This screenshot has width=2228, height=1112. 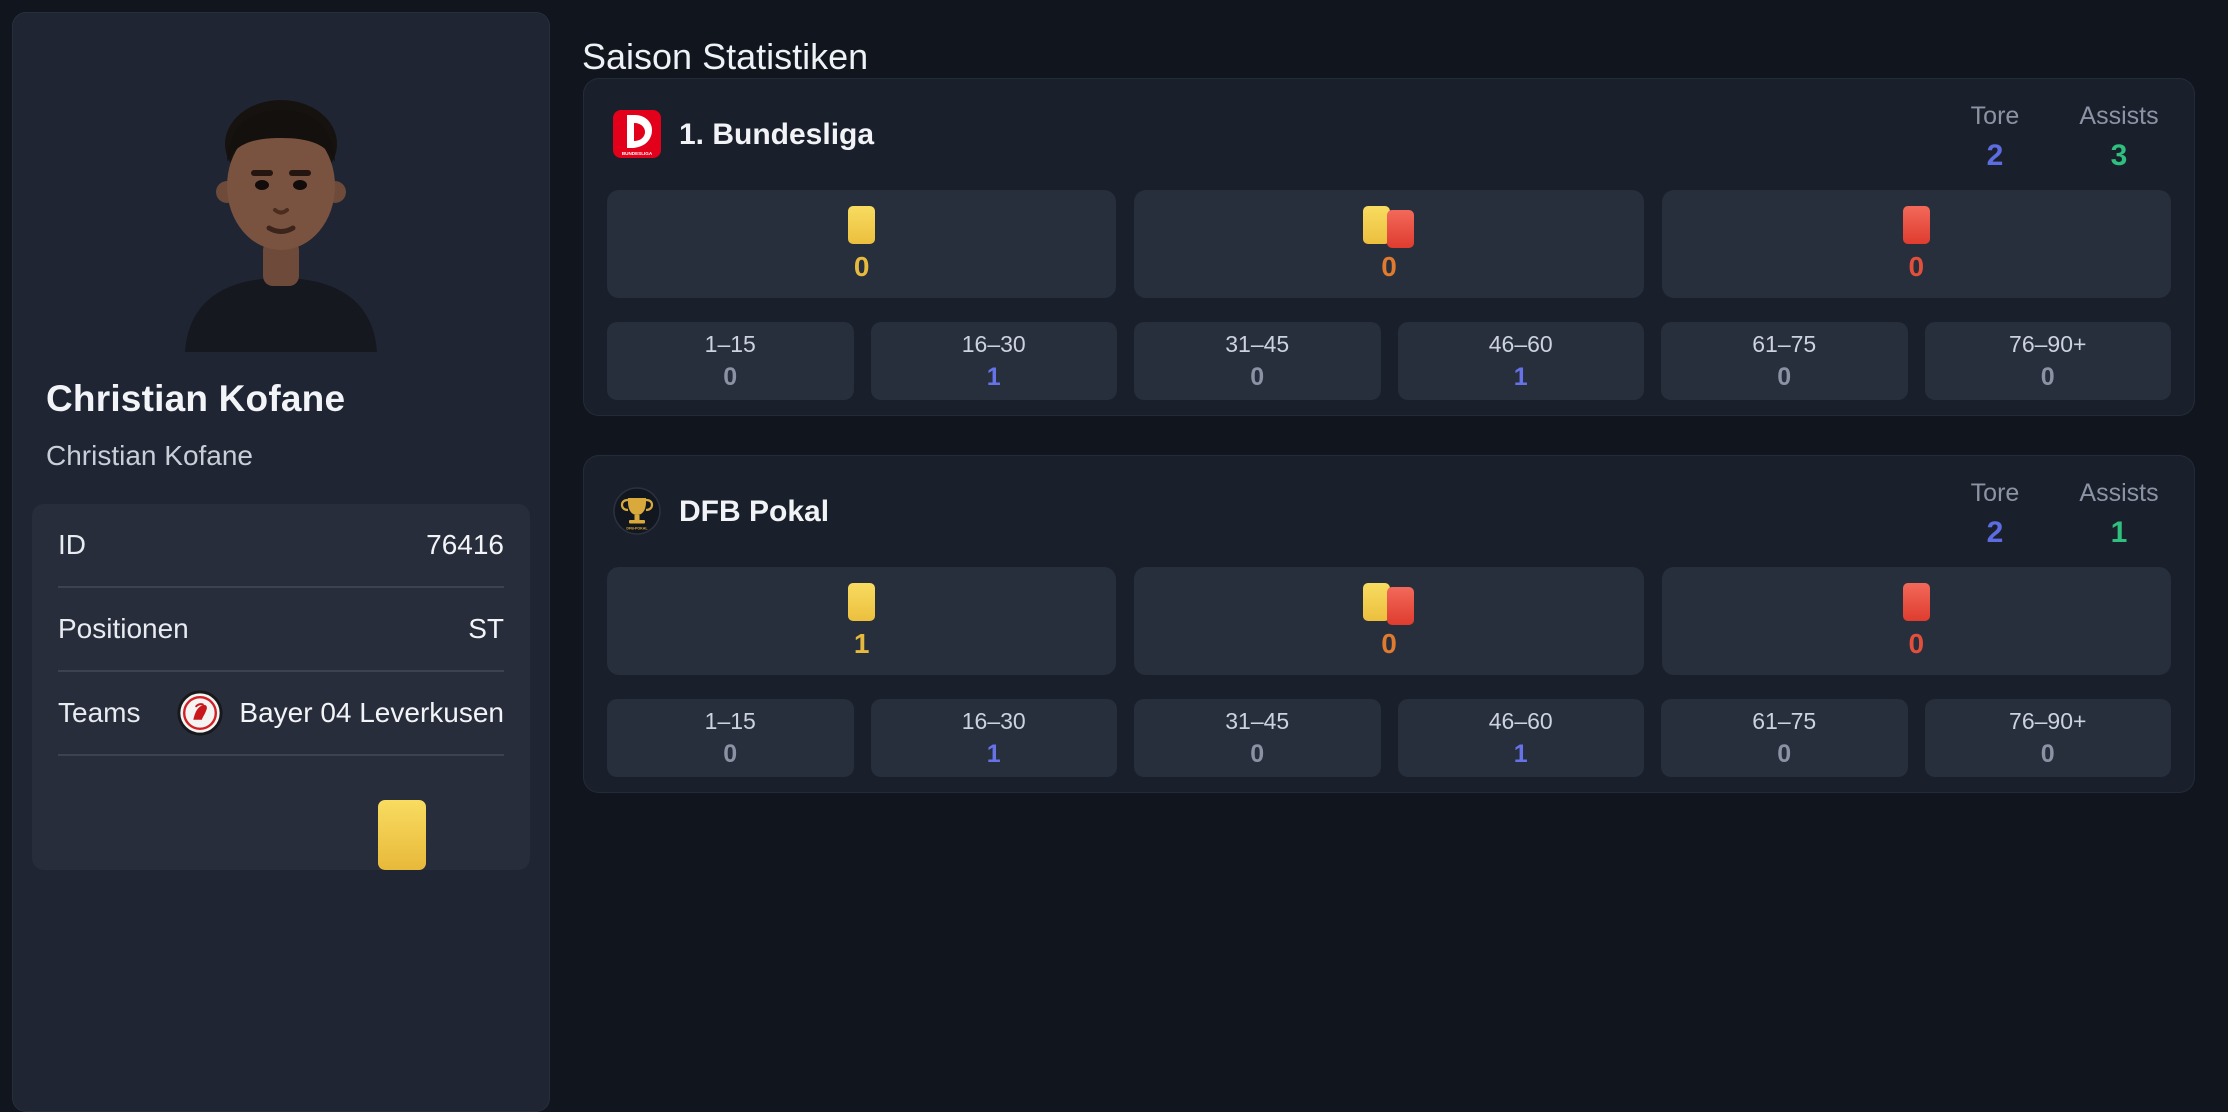 I want to click on info-row-teams: Teams Bayer 04 Leverkusen, so click(x=281, y=714).